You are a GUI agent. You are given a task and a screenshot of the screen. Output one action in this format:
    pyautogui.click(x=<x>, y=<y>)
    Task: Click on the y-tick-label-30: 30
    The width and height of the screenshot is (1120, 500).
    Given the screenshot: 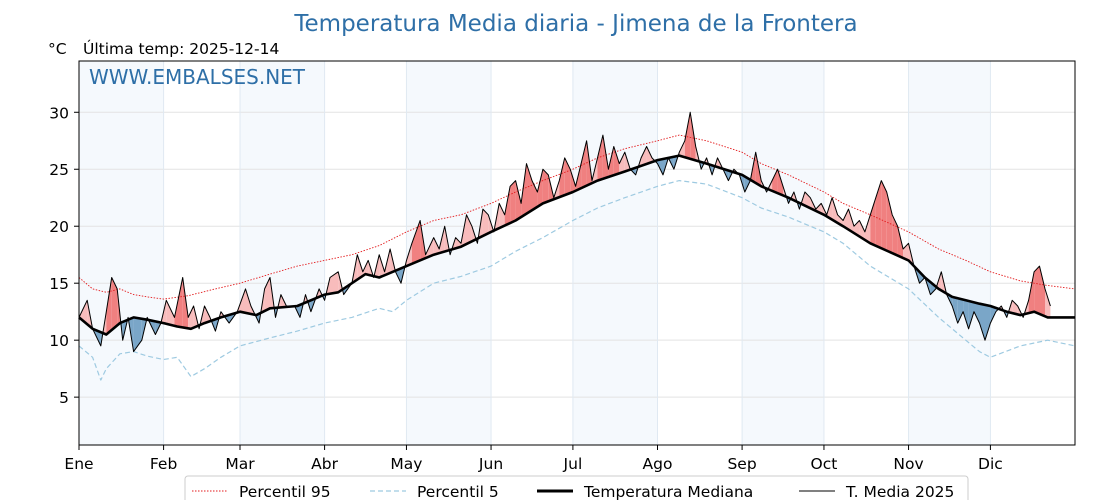 What is the action you would take?
    pyautogui.click(x=59, y=113)
    